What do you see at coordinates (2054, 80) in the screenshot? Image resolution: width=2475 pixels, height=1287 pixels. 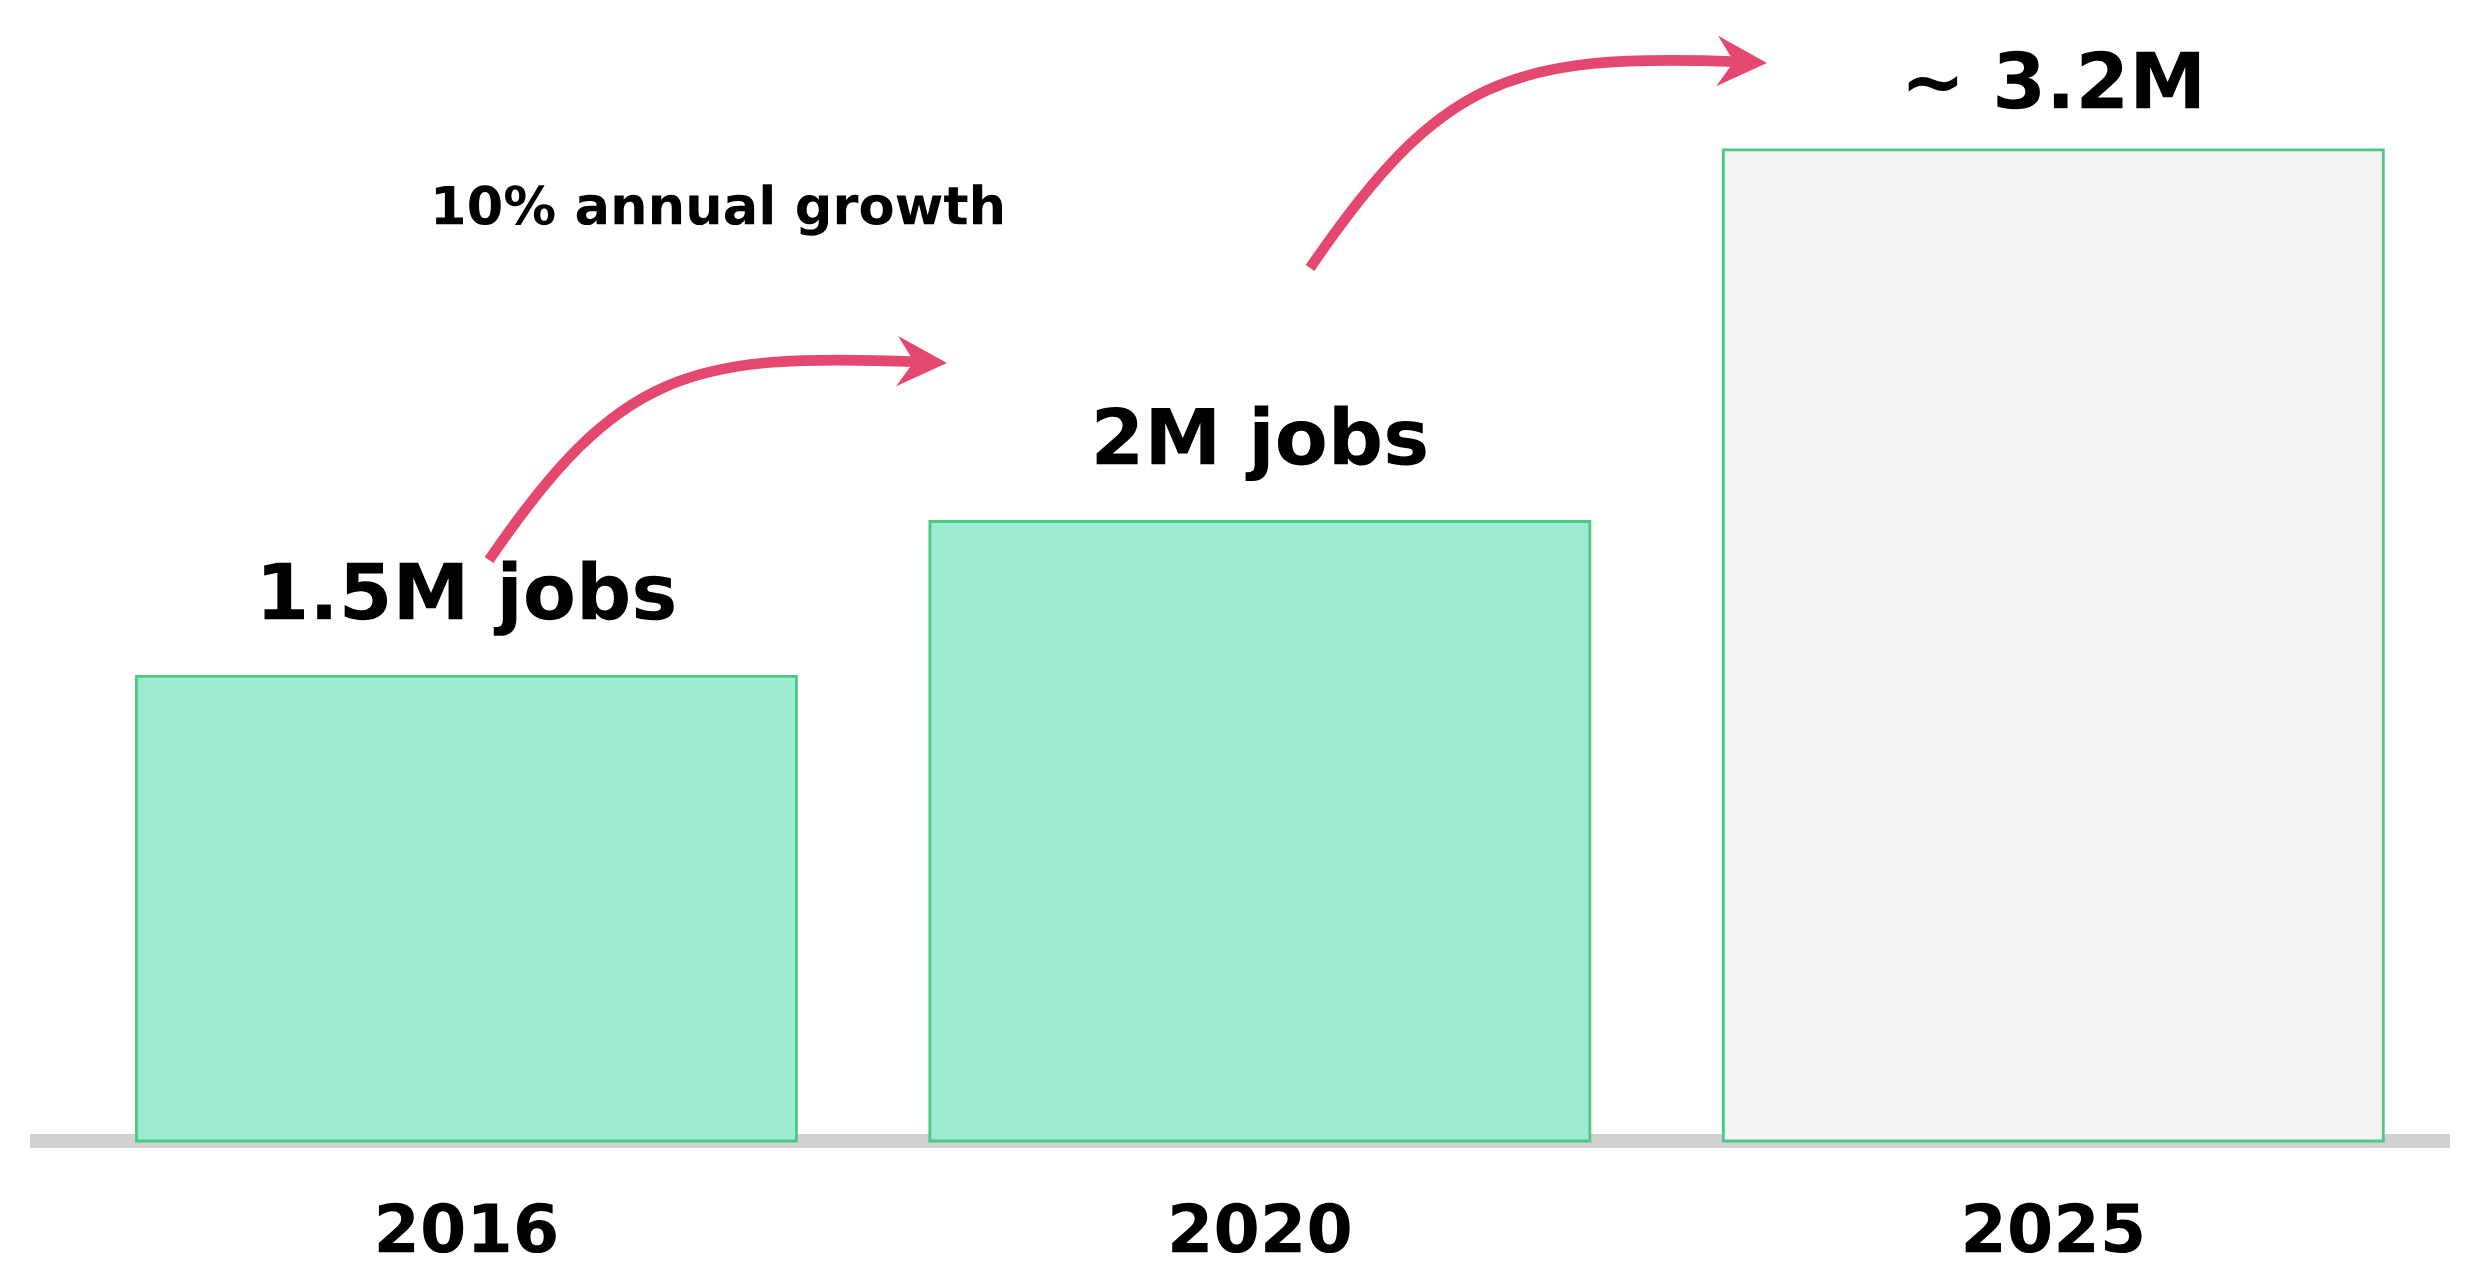 I see `data-label: ~ 3.2M` at bounding box center [2054, 80].